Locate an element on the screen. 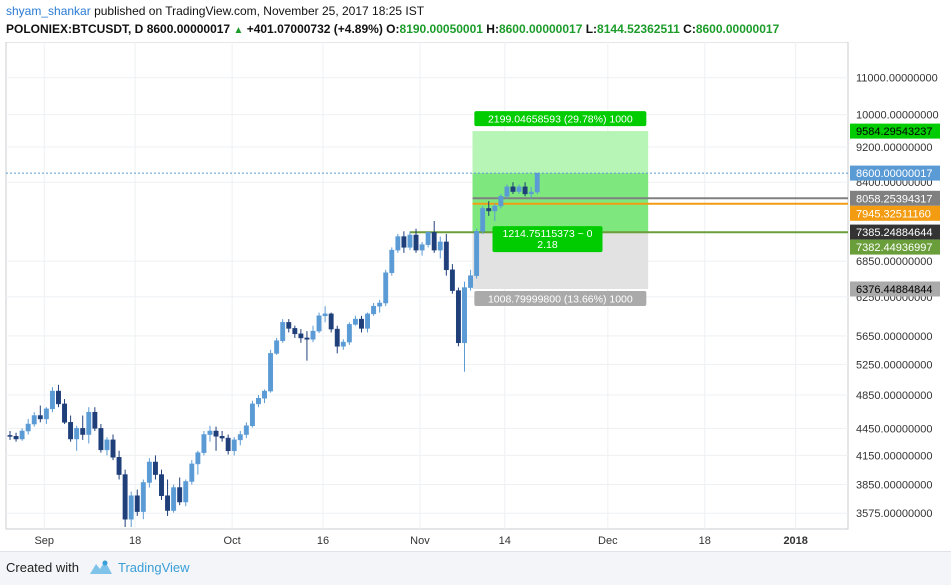  center-label-line1: 1214.75115373 ~ 0 is located at coordinates (547, 234).